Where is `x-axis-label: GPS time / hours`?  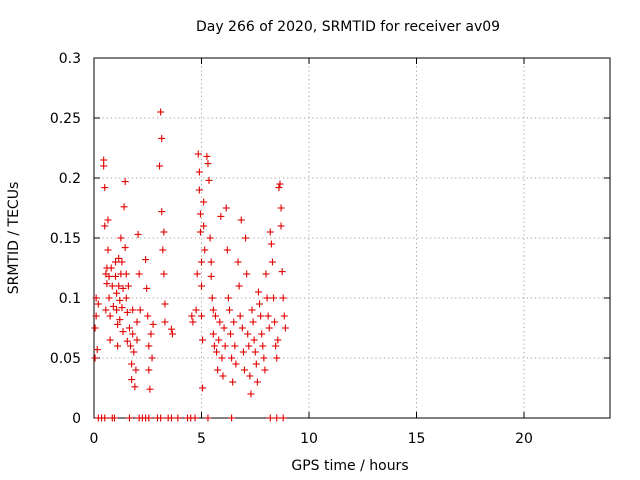
x-axis-label: GPS time / hours is located at coordinates (349, 466).